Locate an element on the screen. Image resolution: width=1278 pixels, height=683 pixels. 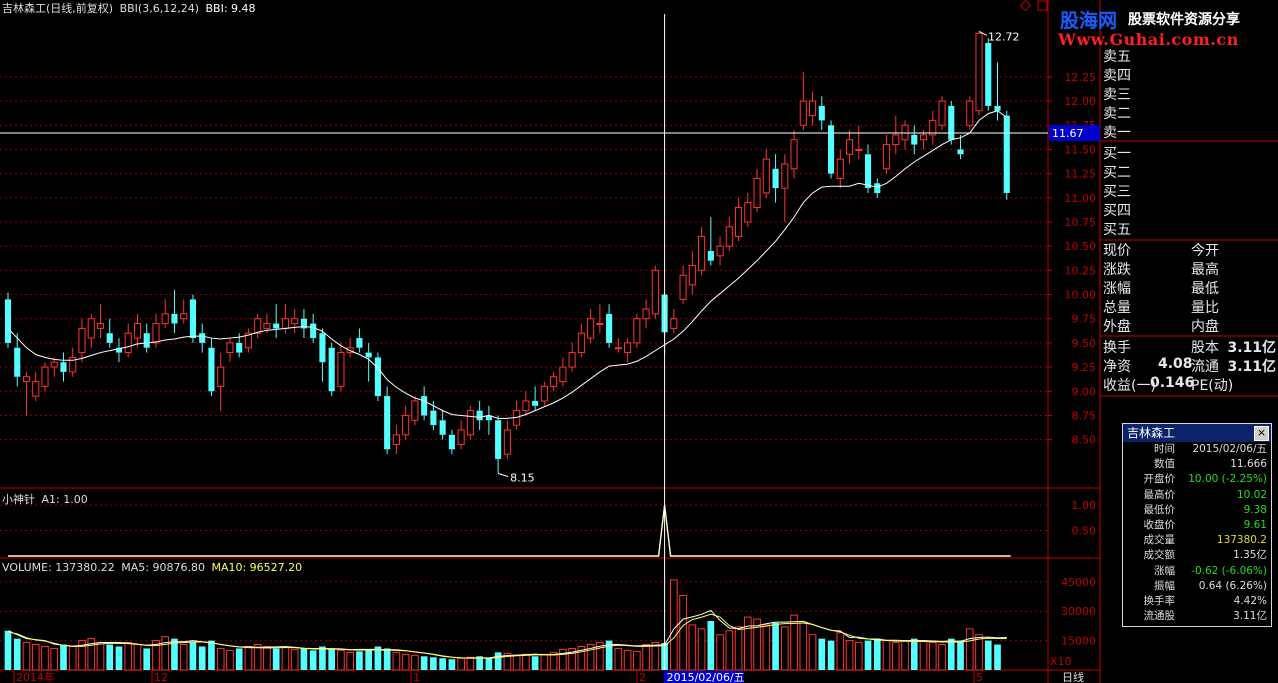
date-tick-label: 2014年 is located at coordinates (35, 676).